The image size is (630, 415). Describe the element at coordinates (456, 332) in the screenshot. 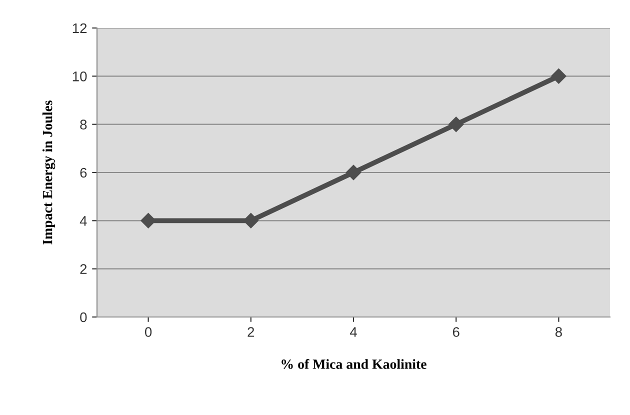

I see `x-tick-label: 6` at that location.